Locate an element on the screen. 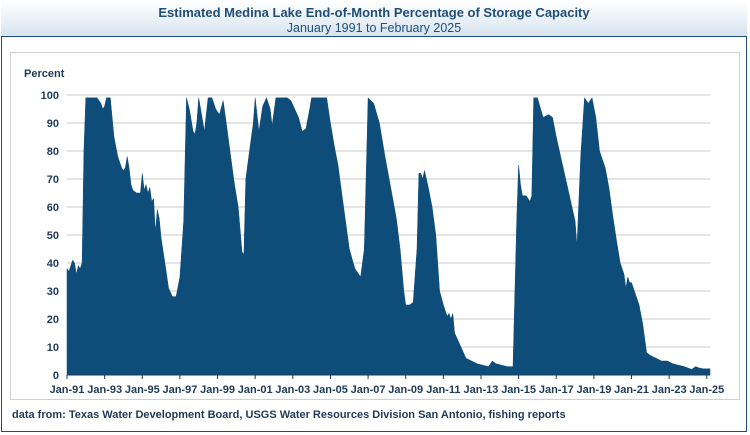  y-tick-label: 50 is located at coordinates (53, 236).